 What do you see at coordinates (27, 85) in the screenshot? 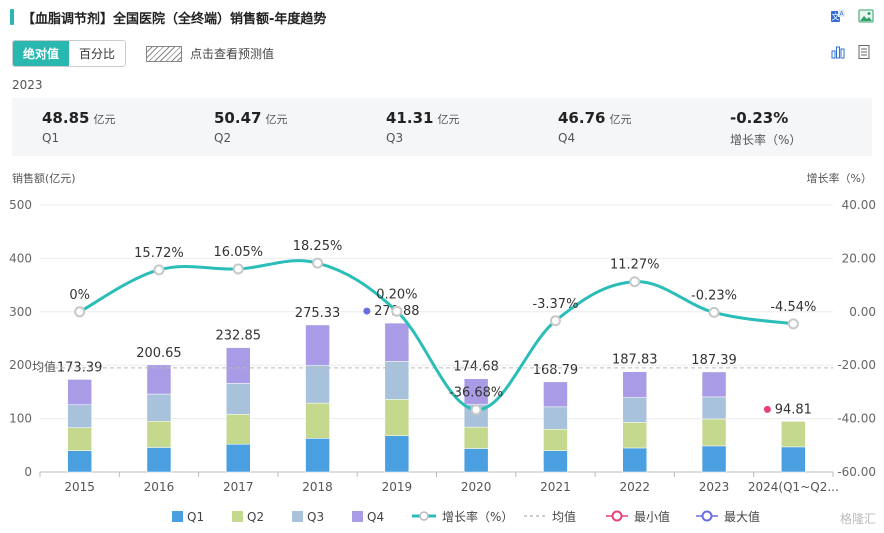
I see `summary-year: 2023` at bounding box center [27, 85].